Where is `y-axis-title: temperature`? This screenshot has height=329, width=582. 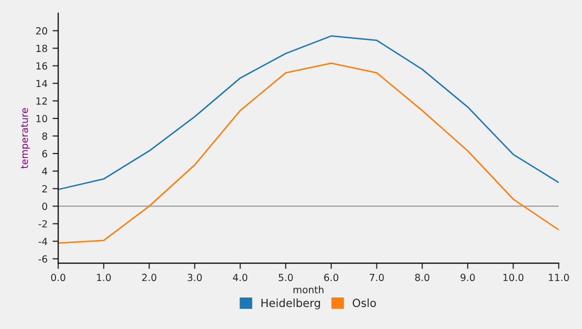 y-axis-title: temperature is located at coordinates (25, 138).